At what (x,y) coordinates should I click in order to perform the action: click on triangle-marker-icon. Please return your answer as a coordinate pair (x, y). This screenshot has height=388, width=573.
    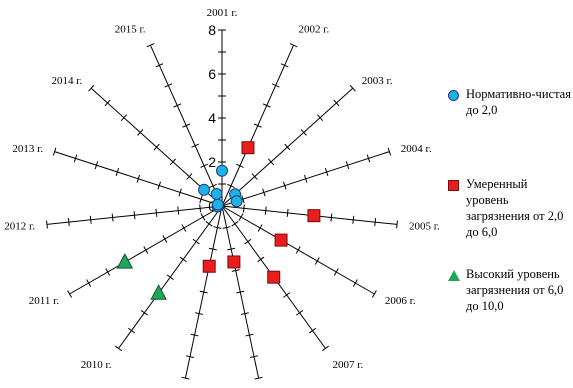
    Looking at the image, I should click on (454, 275).